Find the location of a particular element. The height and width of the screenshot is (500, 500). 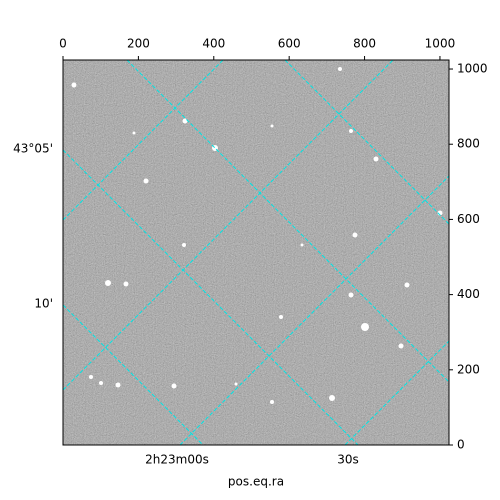

x-tick-label: 600 is located at coordinates (289, 44).